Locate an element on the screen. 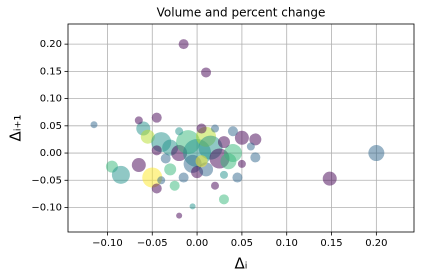 The width and height of the screenshot is (424, 280). y-tick-label: 0.05 is located at coordinates (51, 126).